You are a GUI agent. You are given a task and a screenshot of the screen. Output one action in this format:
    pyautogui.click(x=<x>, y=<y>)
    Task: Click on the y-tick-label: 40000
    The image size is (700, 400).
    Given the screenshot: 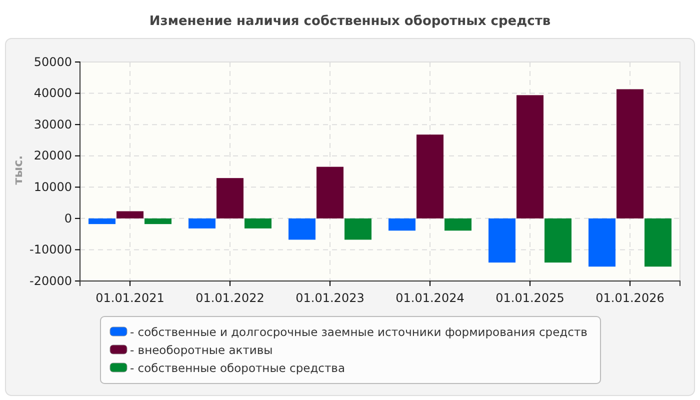 What is the action you would take?
    pyautogui.click(x=53, y=93)
    